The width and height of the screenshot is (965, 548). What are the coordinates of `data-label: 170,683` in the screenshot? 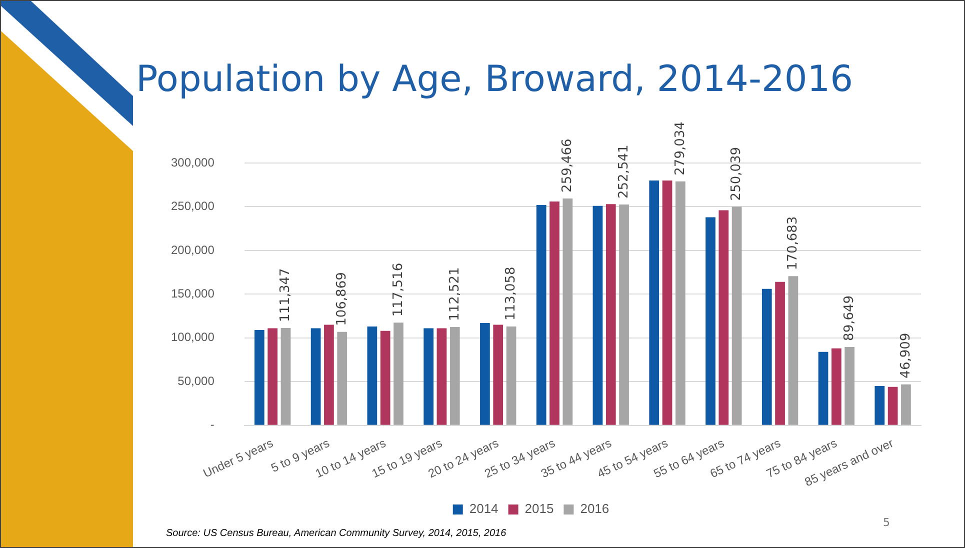 It's located at (793, 243).